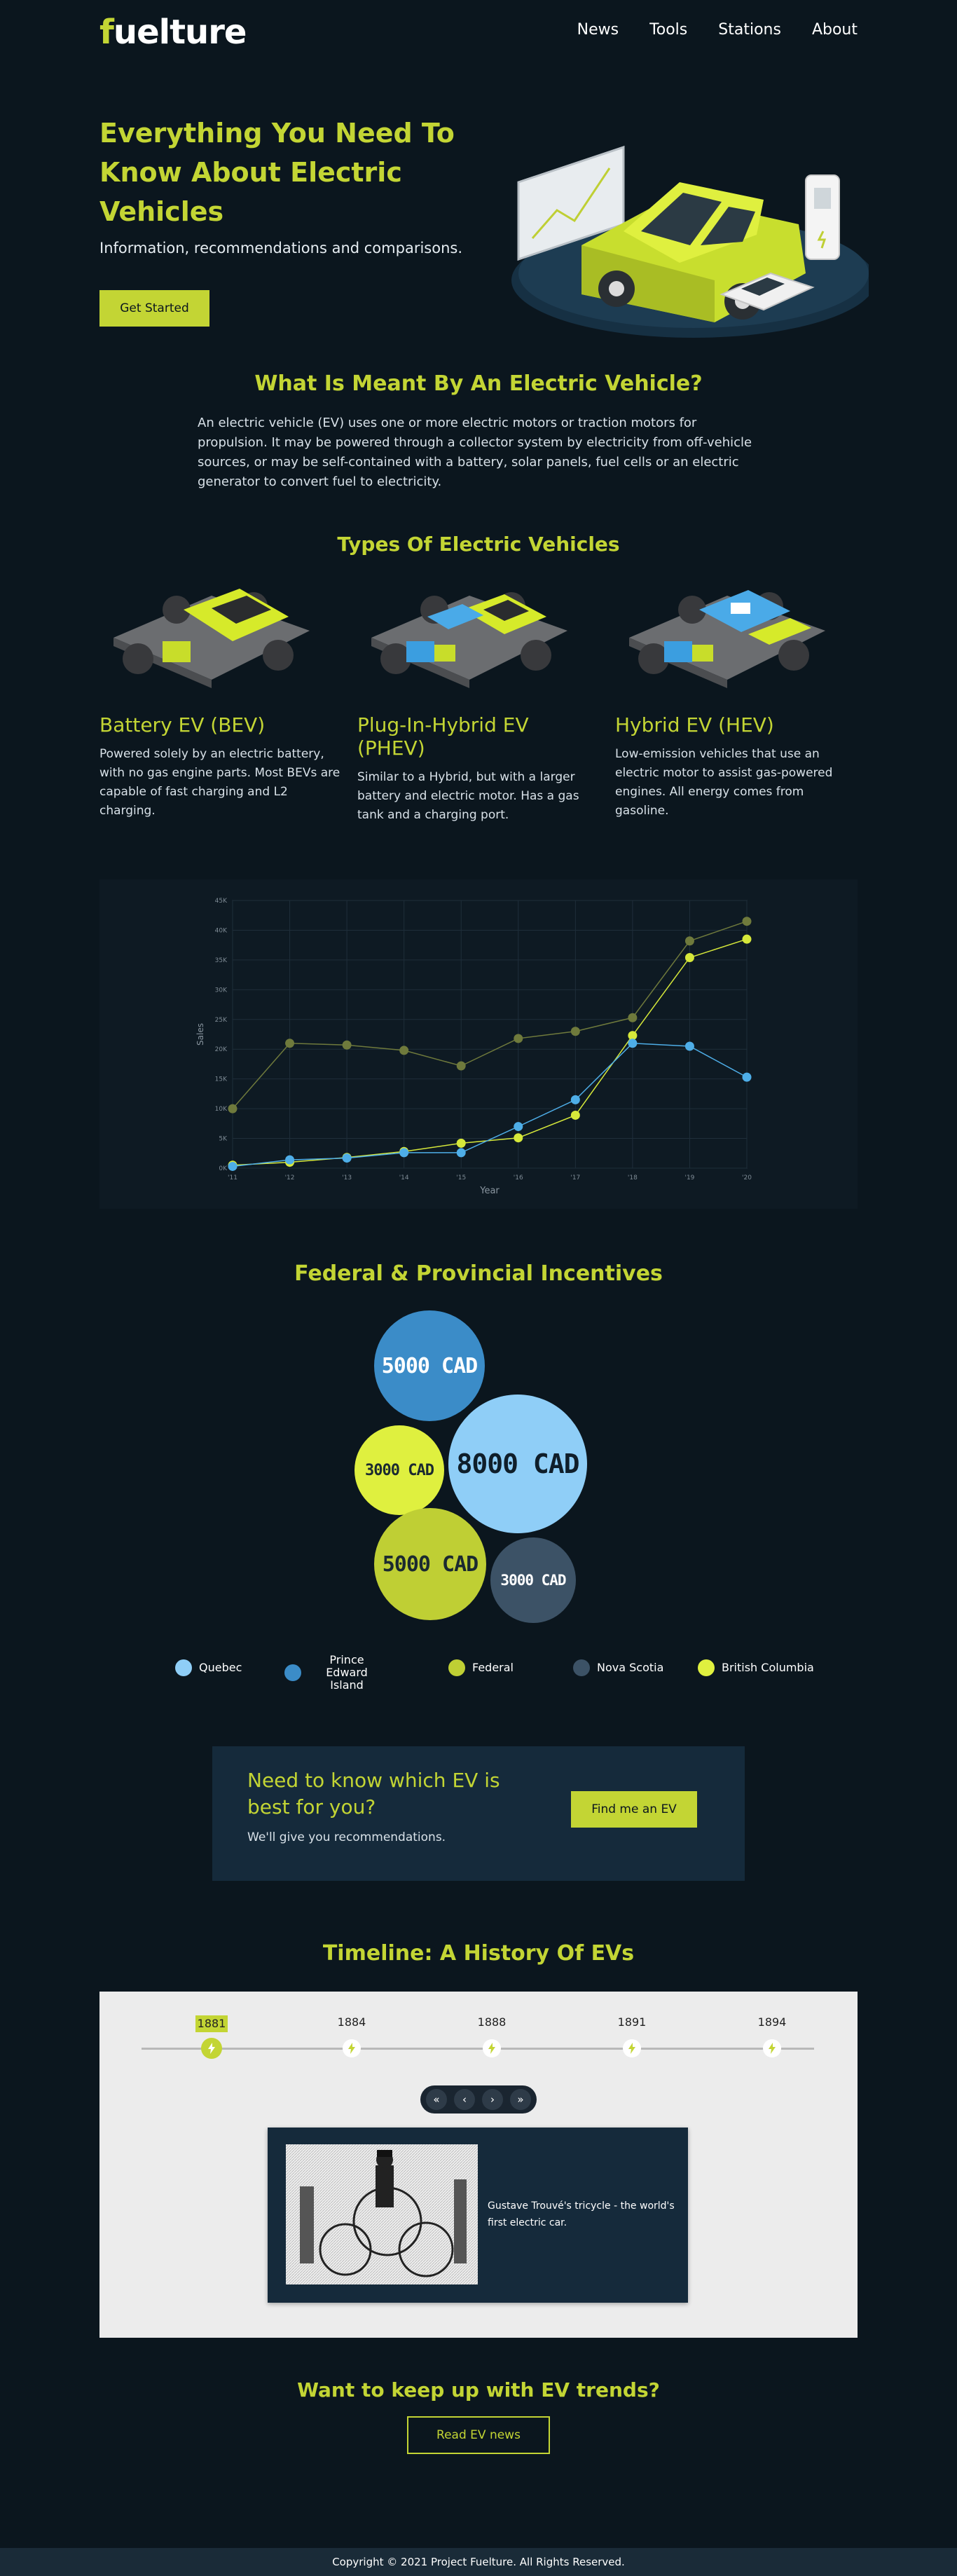 The image size is (957, 2576). Describe the element at coordinates (211, 2024) in the screenshot. I see `timeline-year-1881: 1881` at that location.